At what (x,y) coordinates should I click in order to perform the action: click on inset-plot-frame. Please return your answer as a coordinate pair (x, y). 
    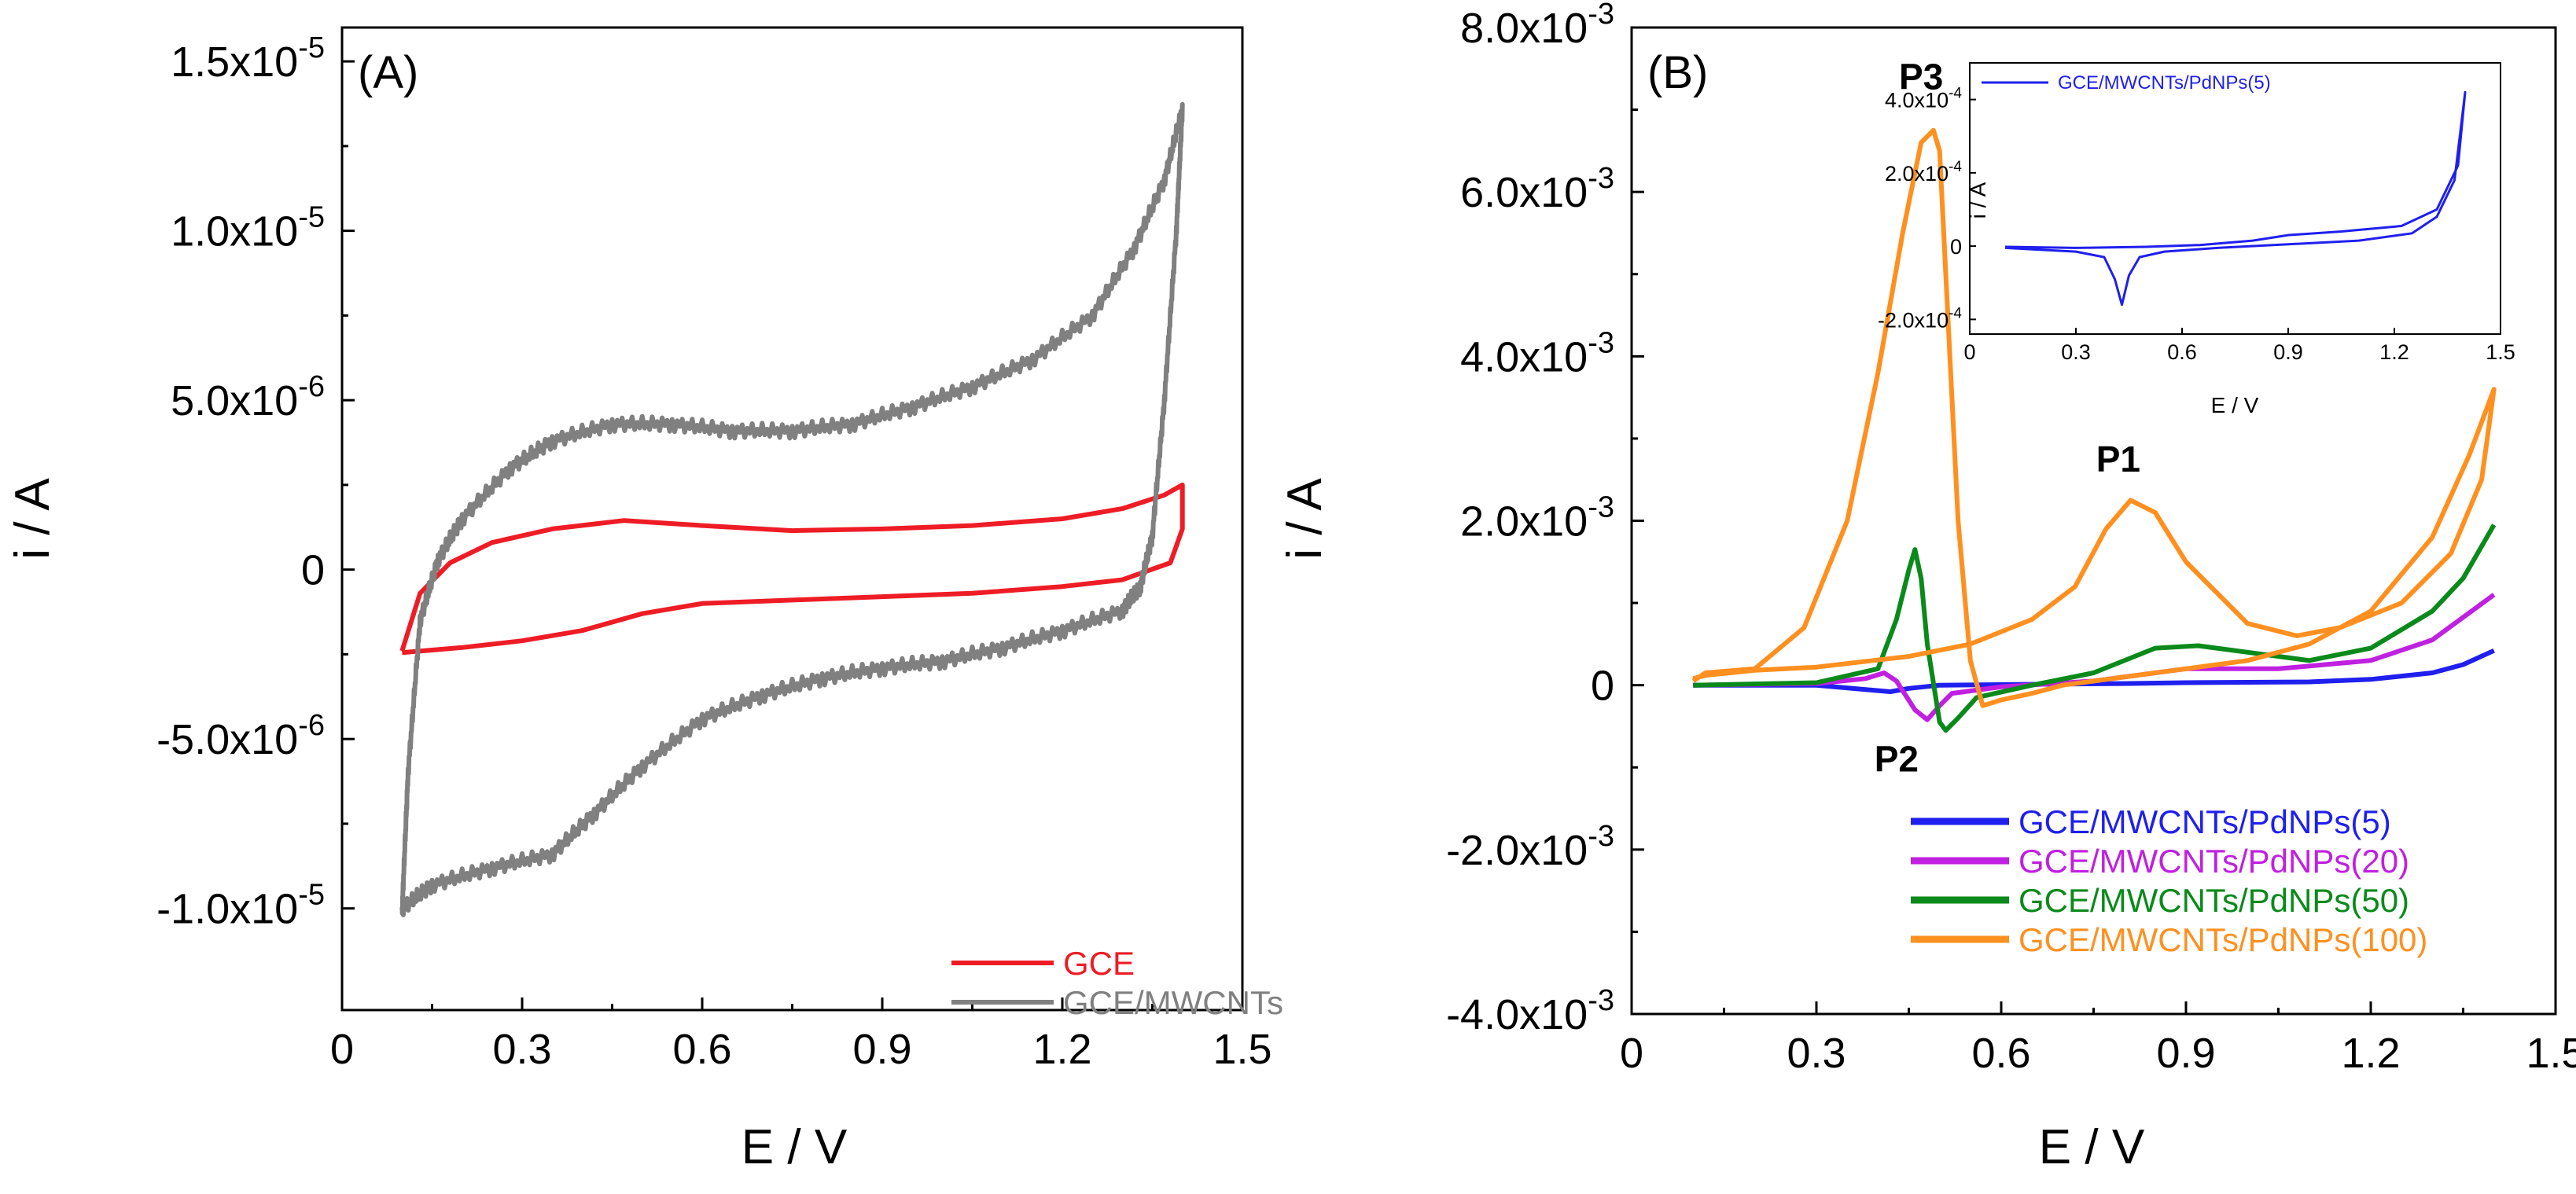
    Looking at the image, I should click on (2235, 198).